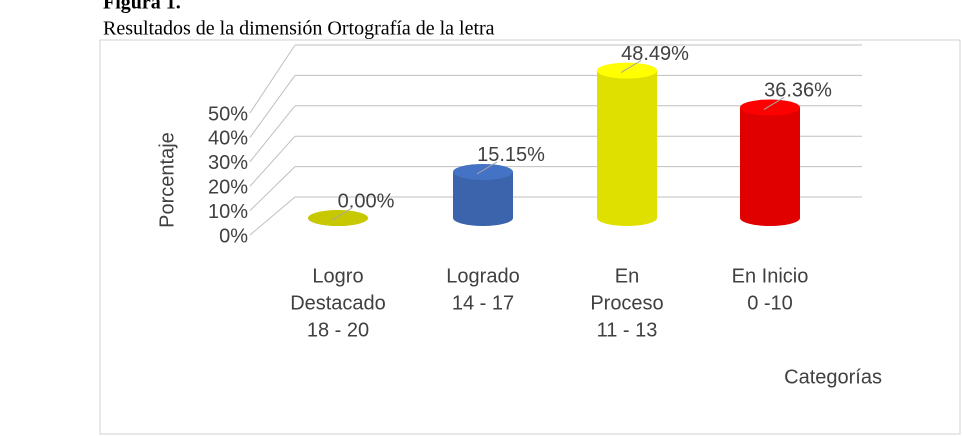 The height and width of the screenshot is (436, 962). I want to click on y-tick-label: 50%, so click(228, 114).